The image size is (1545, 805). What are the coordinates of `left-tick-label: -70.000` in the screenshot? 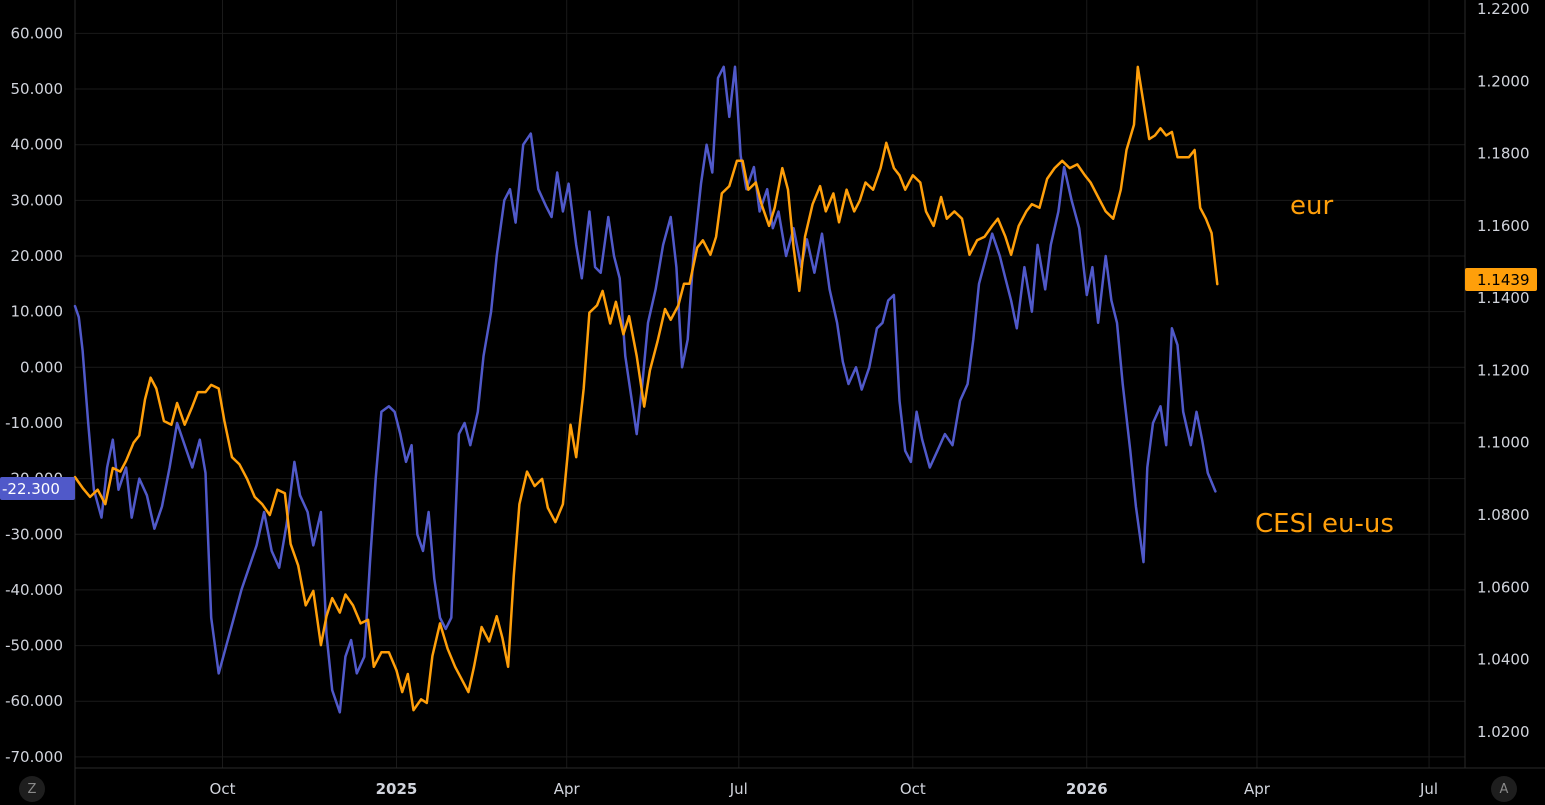 It's located at (34, 757).